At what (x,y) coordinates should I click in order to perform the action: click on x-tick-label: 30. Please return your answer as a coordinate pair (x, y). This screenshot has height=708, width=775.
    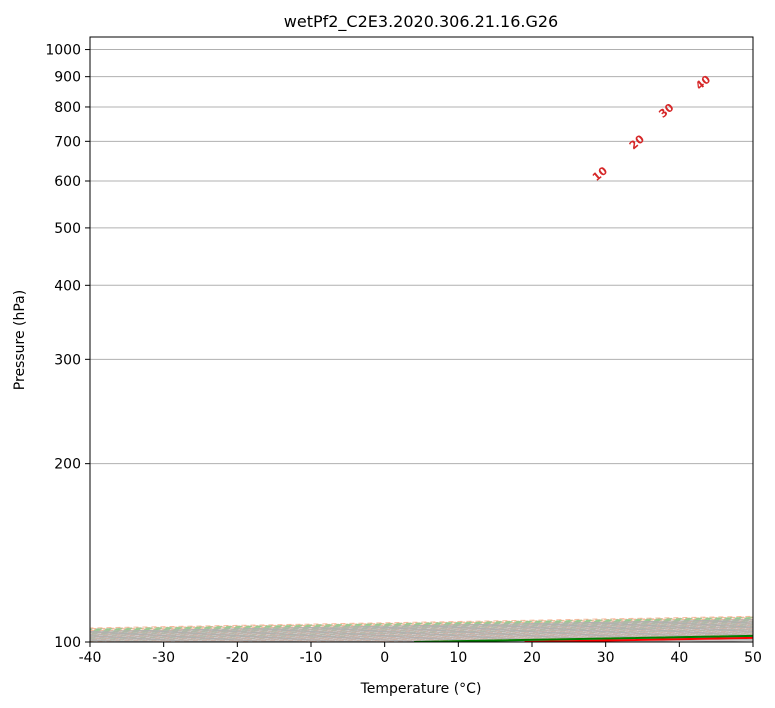
    Looking at the image, I should click on (606, 658).